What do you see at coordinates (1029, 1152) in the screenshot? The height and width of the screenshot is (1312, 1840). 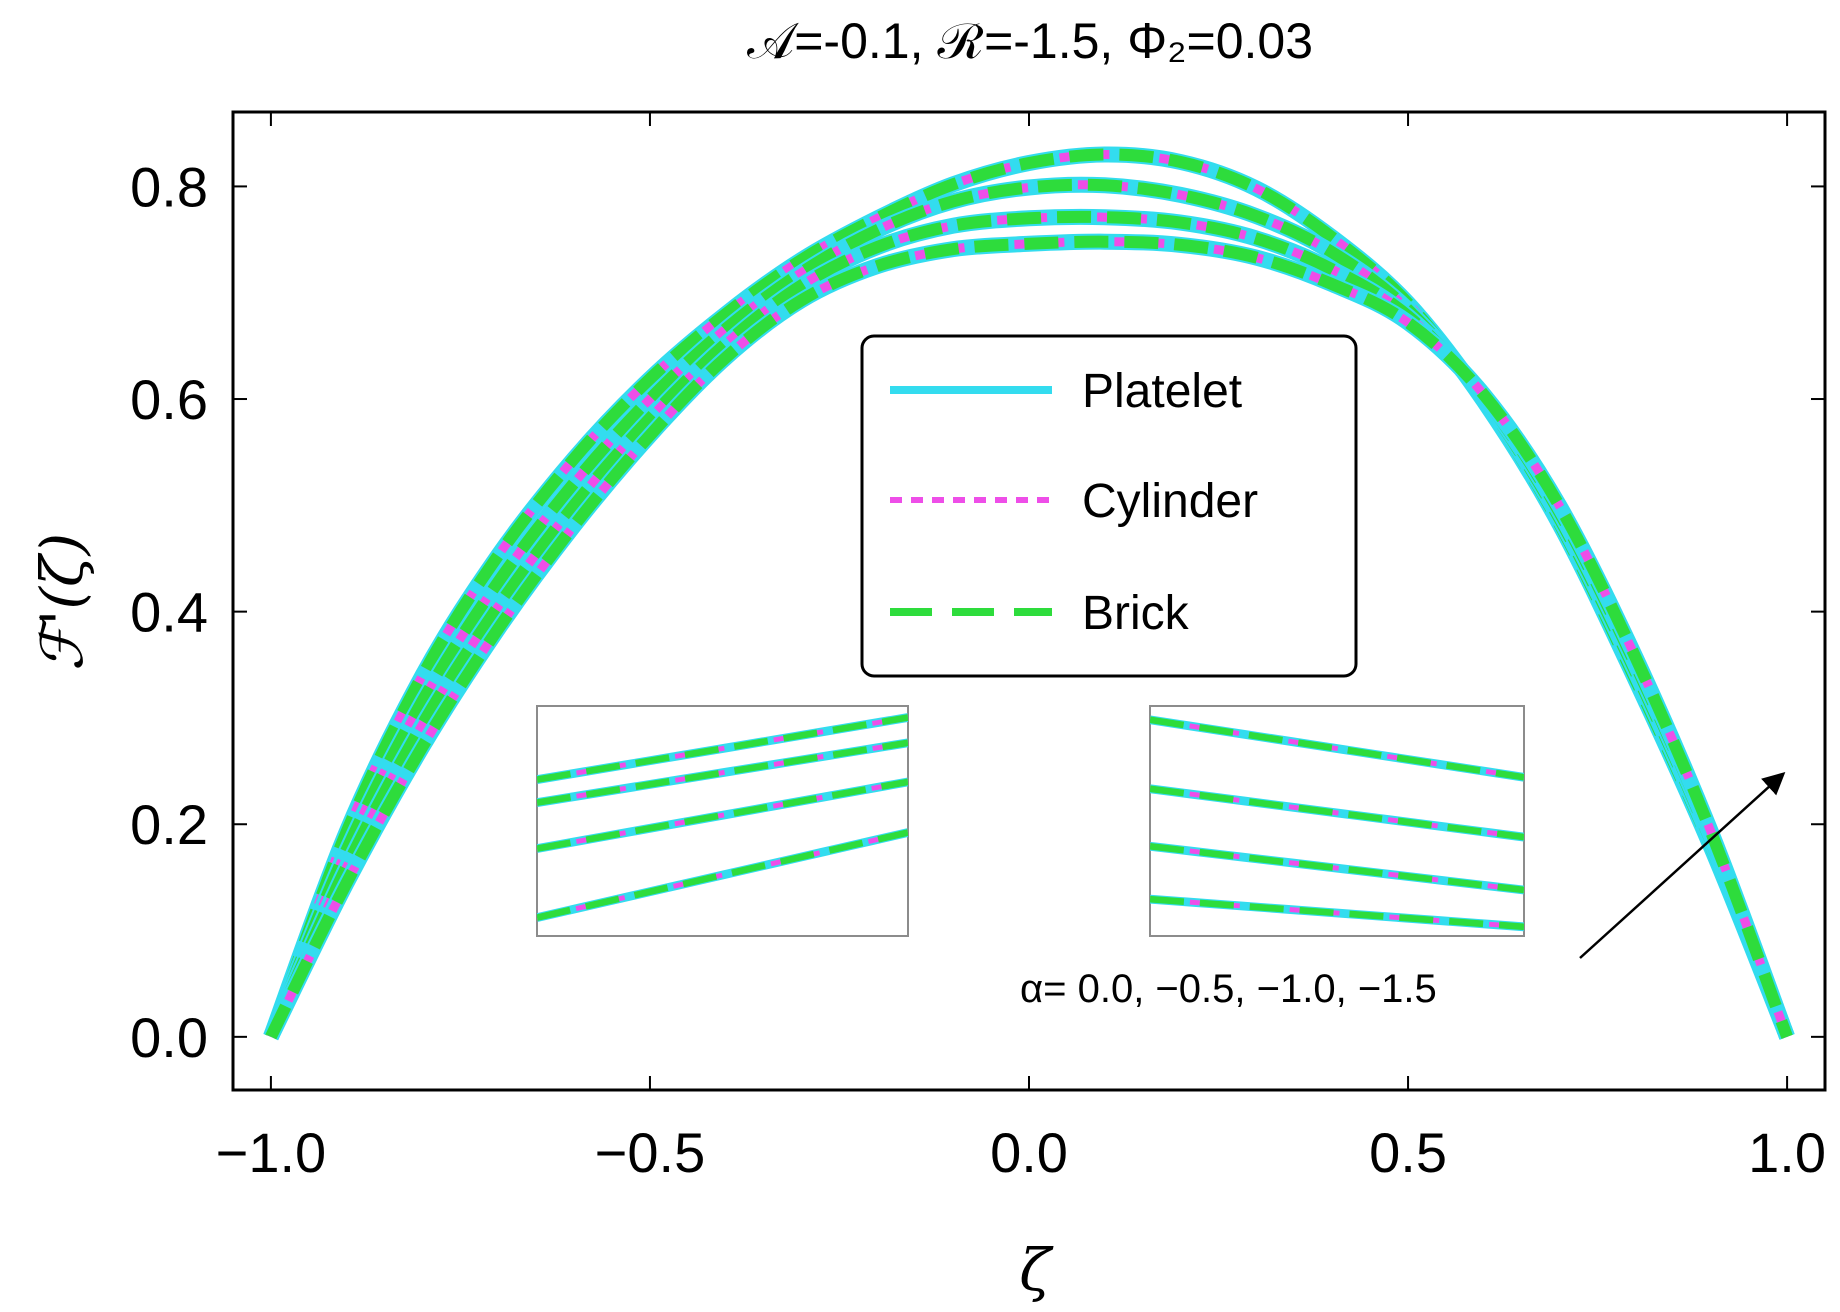 I see `x-tick-label: 0.0` at bounding box center [1029, 1152].